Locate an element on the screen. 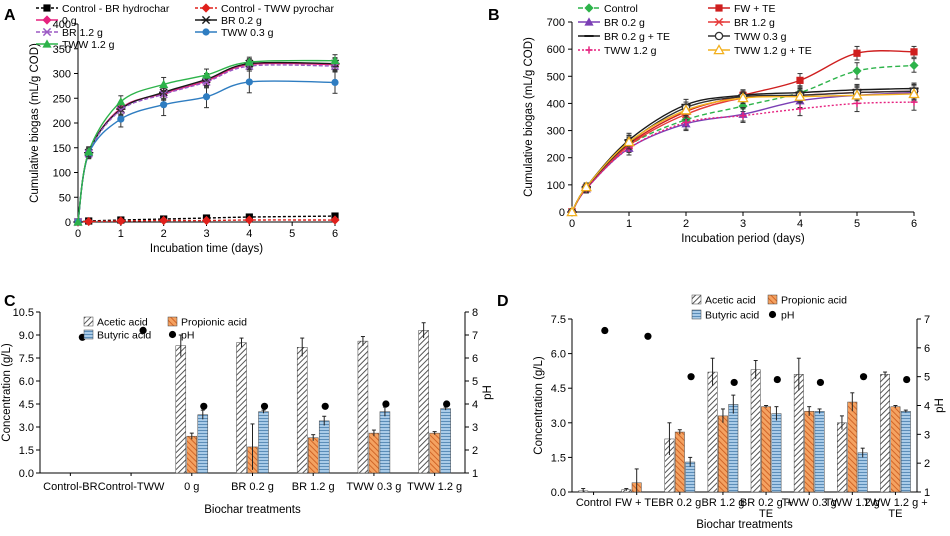 The image size is (950, 536). legend-label: Propionic acid is located at coordinates (214, 323).